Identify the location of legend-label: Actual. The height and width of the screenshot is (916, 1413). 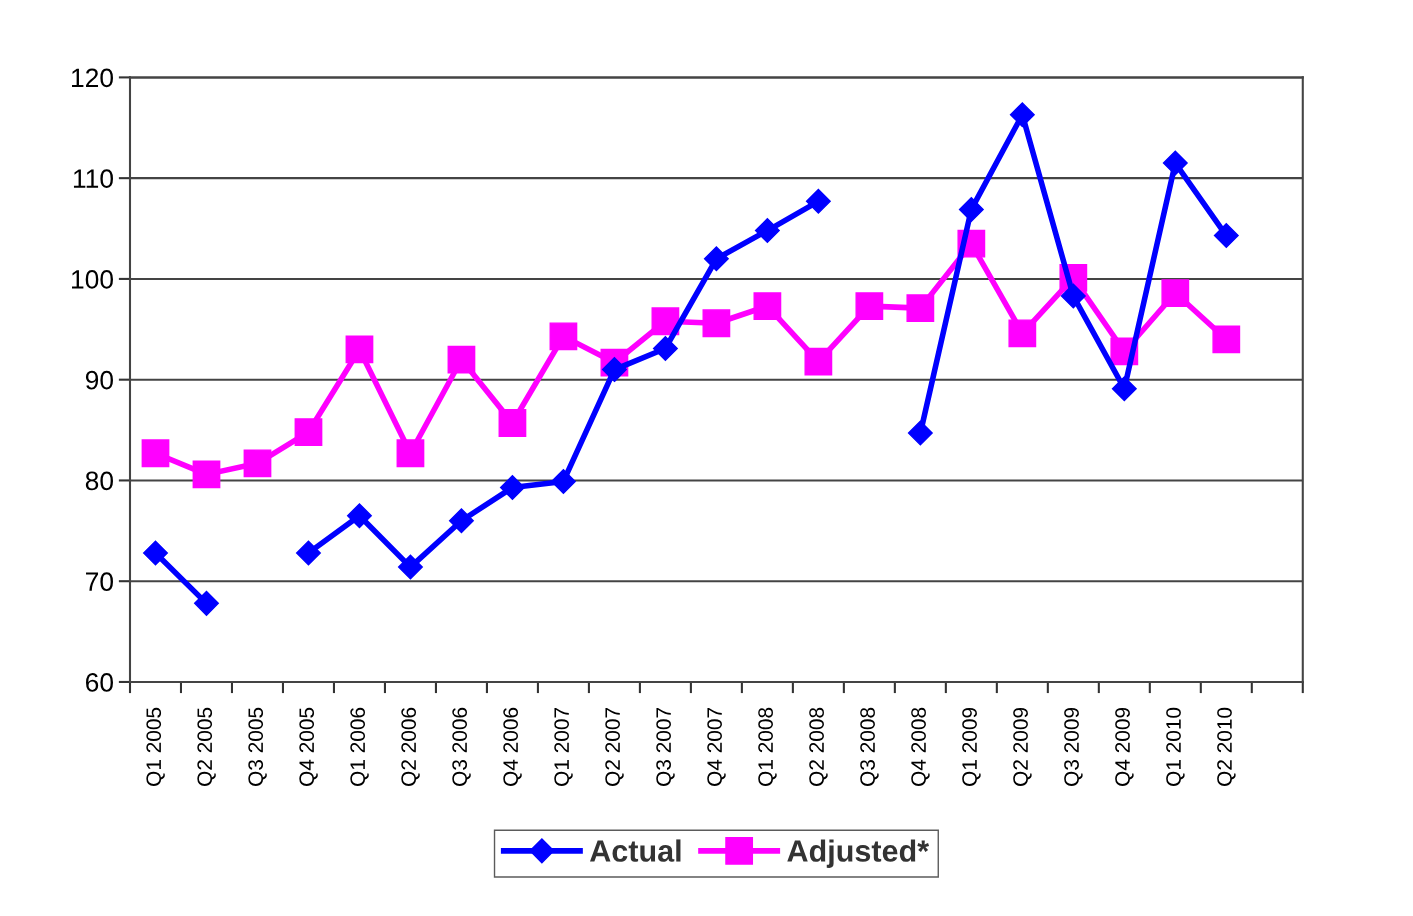
(635, 850).